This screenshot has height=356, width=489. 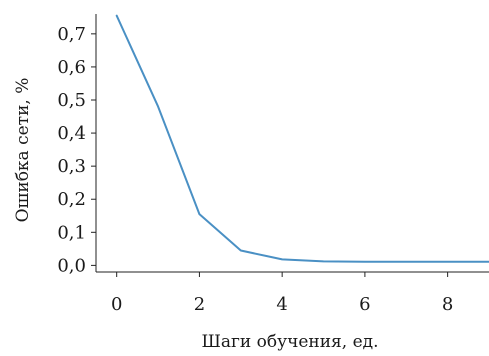 What do you see at coordinates (71, 67) in the screenshot?
I see `y-tick-label: 0,6` at bounding box center [71, 67].